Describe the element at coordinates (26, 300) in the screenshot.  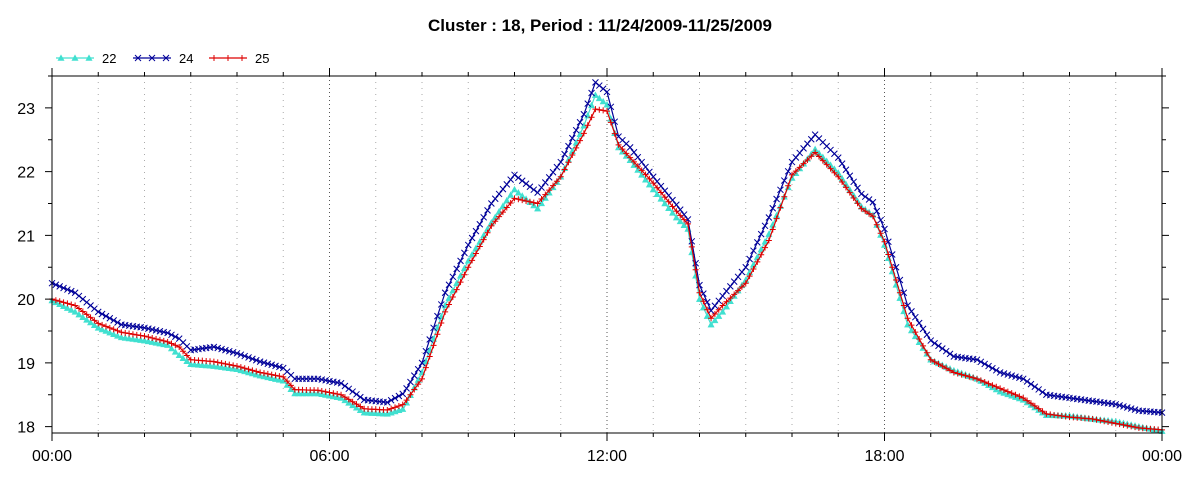
I see `y-tick-label: 20` at that location.